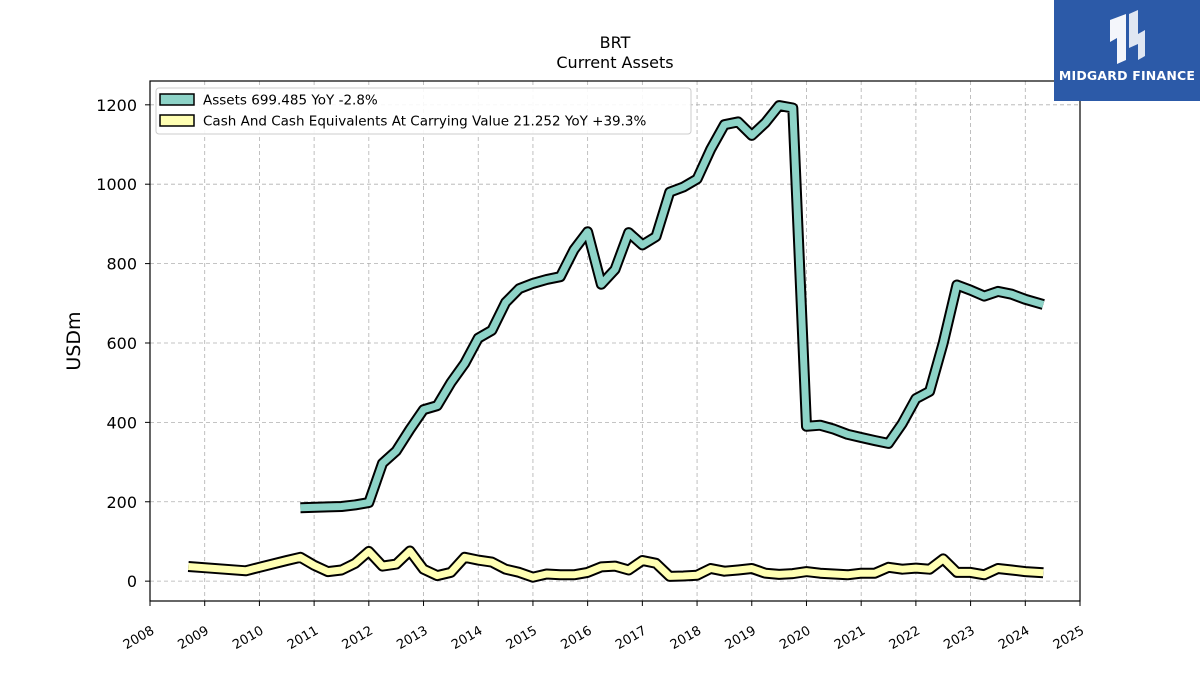  I want to click on x-tick-label: 2011, so click(303, 638).